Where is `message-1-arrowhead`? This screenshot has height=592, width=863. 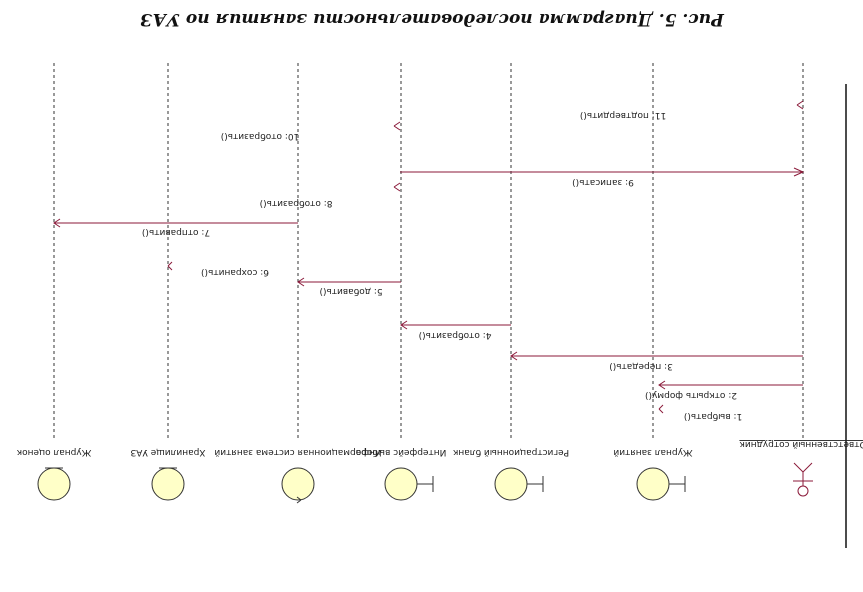 message-1-arrowhead is located at coordinates (661, 407).